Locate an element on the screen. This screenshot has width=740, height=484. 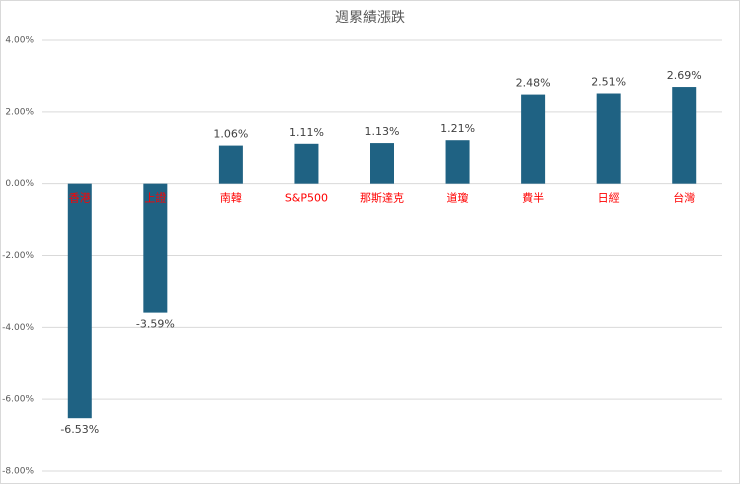
x-tick-label: 台灣 is located at coordinates (684, 198).